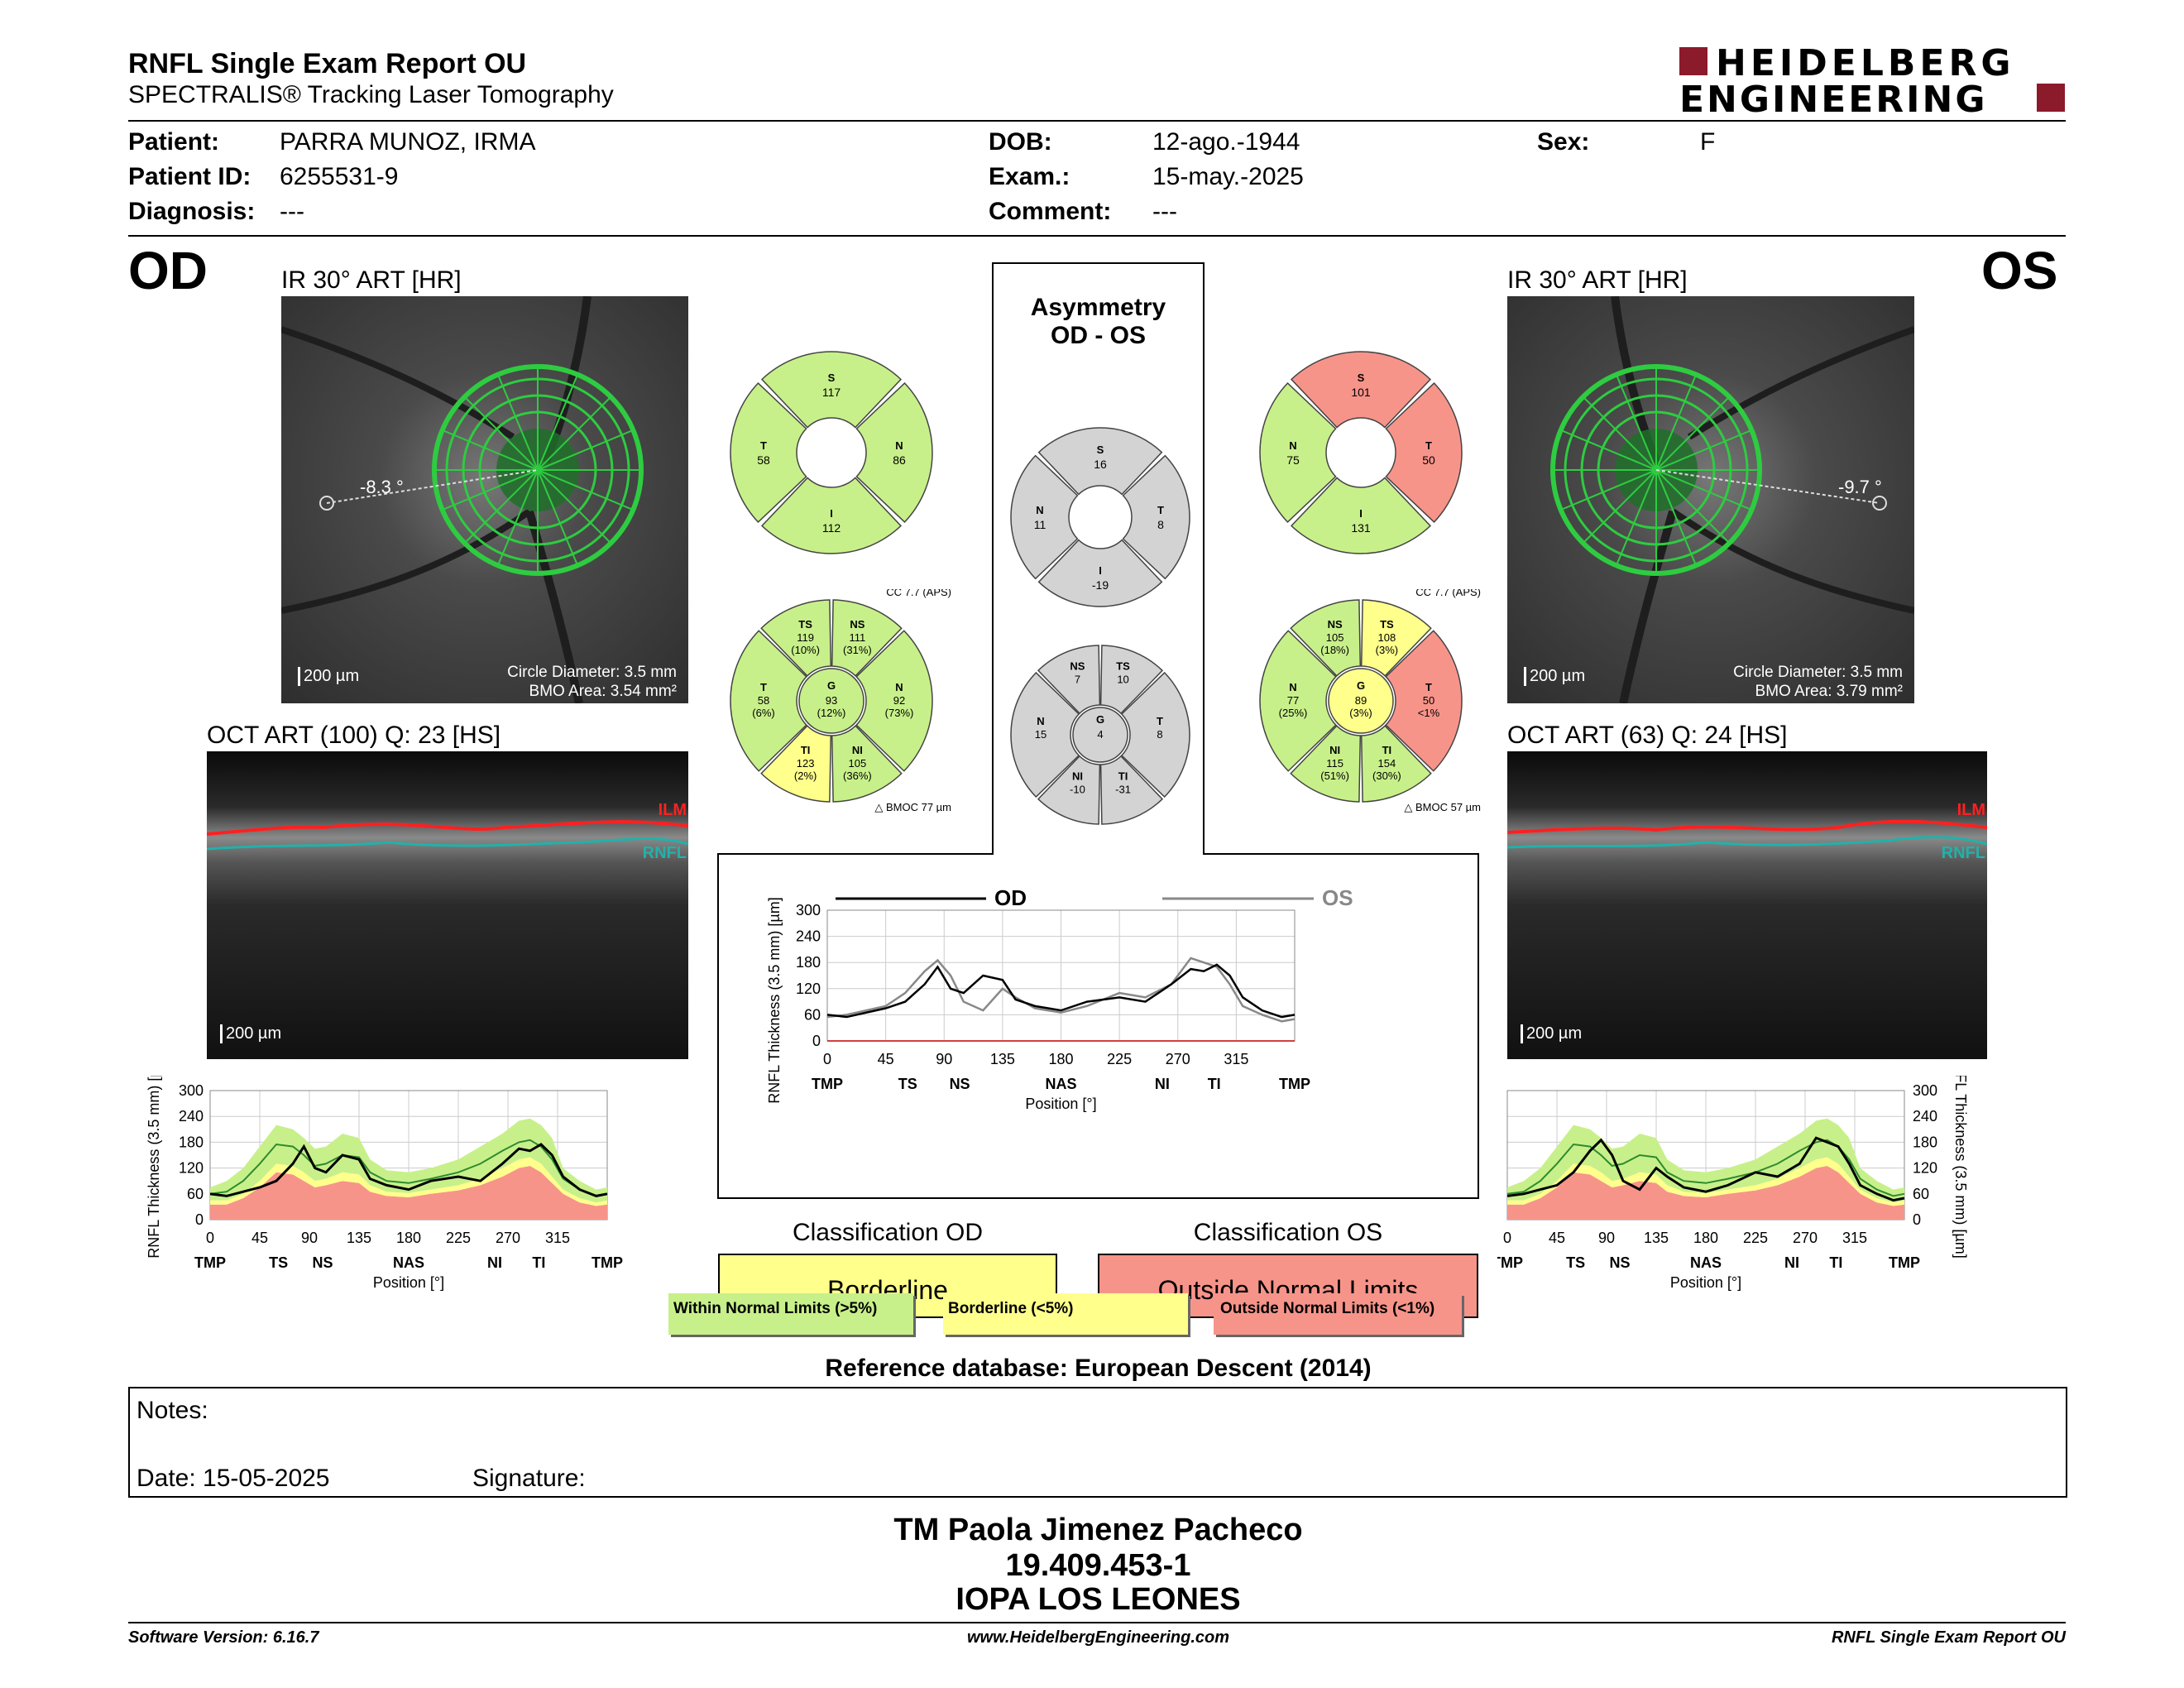 This screenshot has width=2184, height=1688. Describe the element at coordinates (1732, 499) in the screenshot. I see `os-fundus-overlay` at that location.